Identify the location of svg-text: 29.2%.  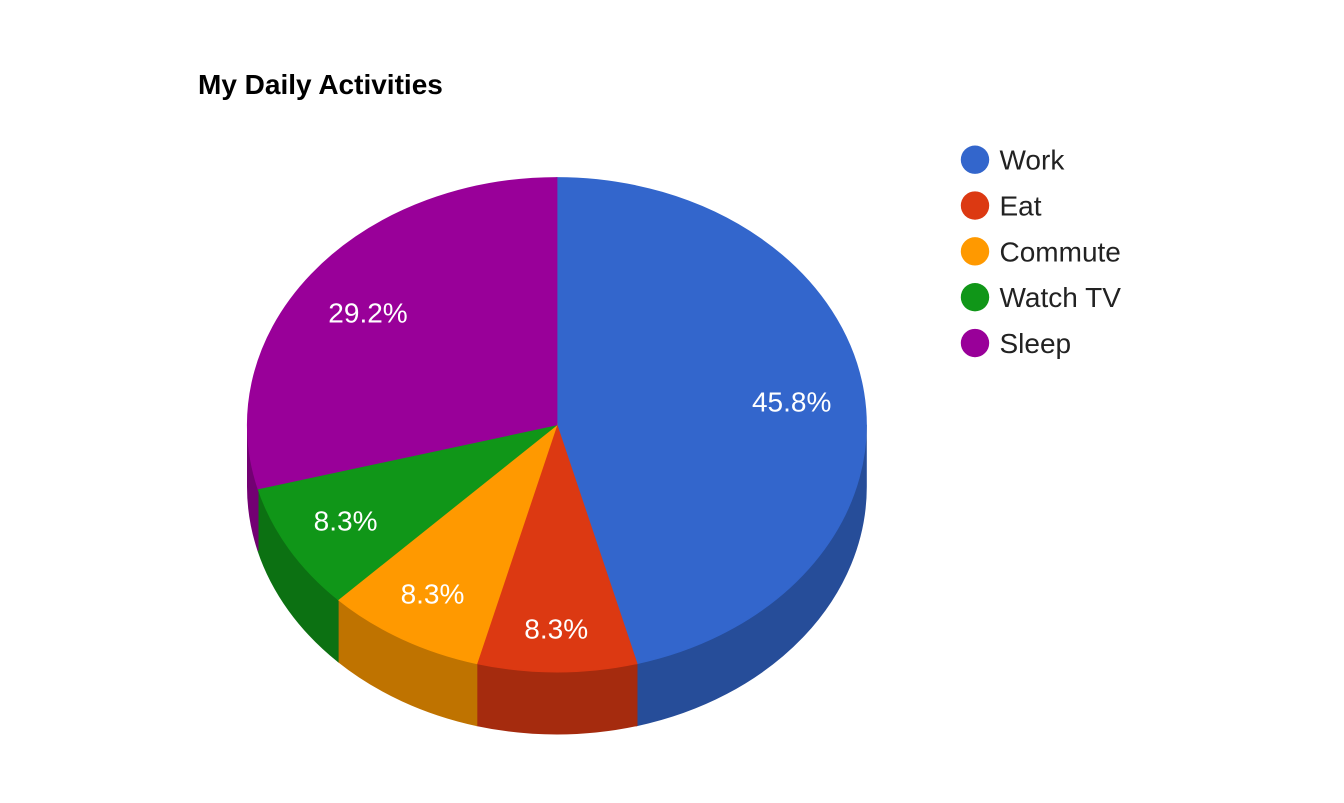
(367, 313).